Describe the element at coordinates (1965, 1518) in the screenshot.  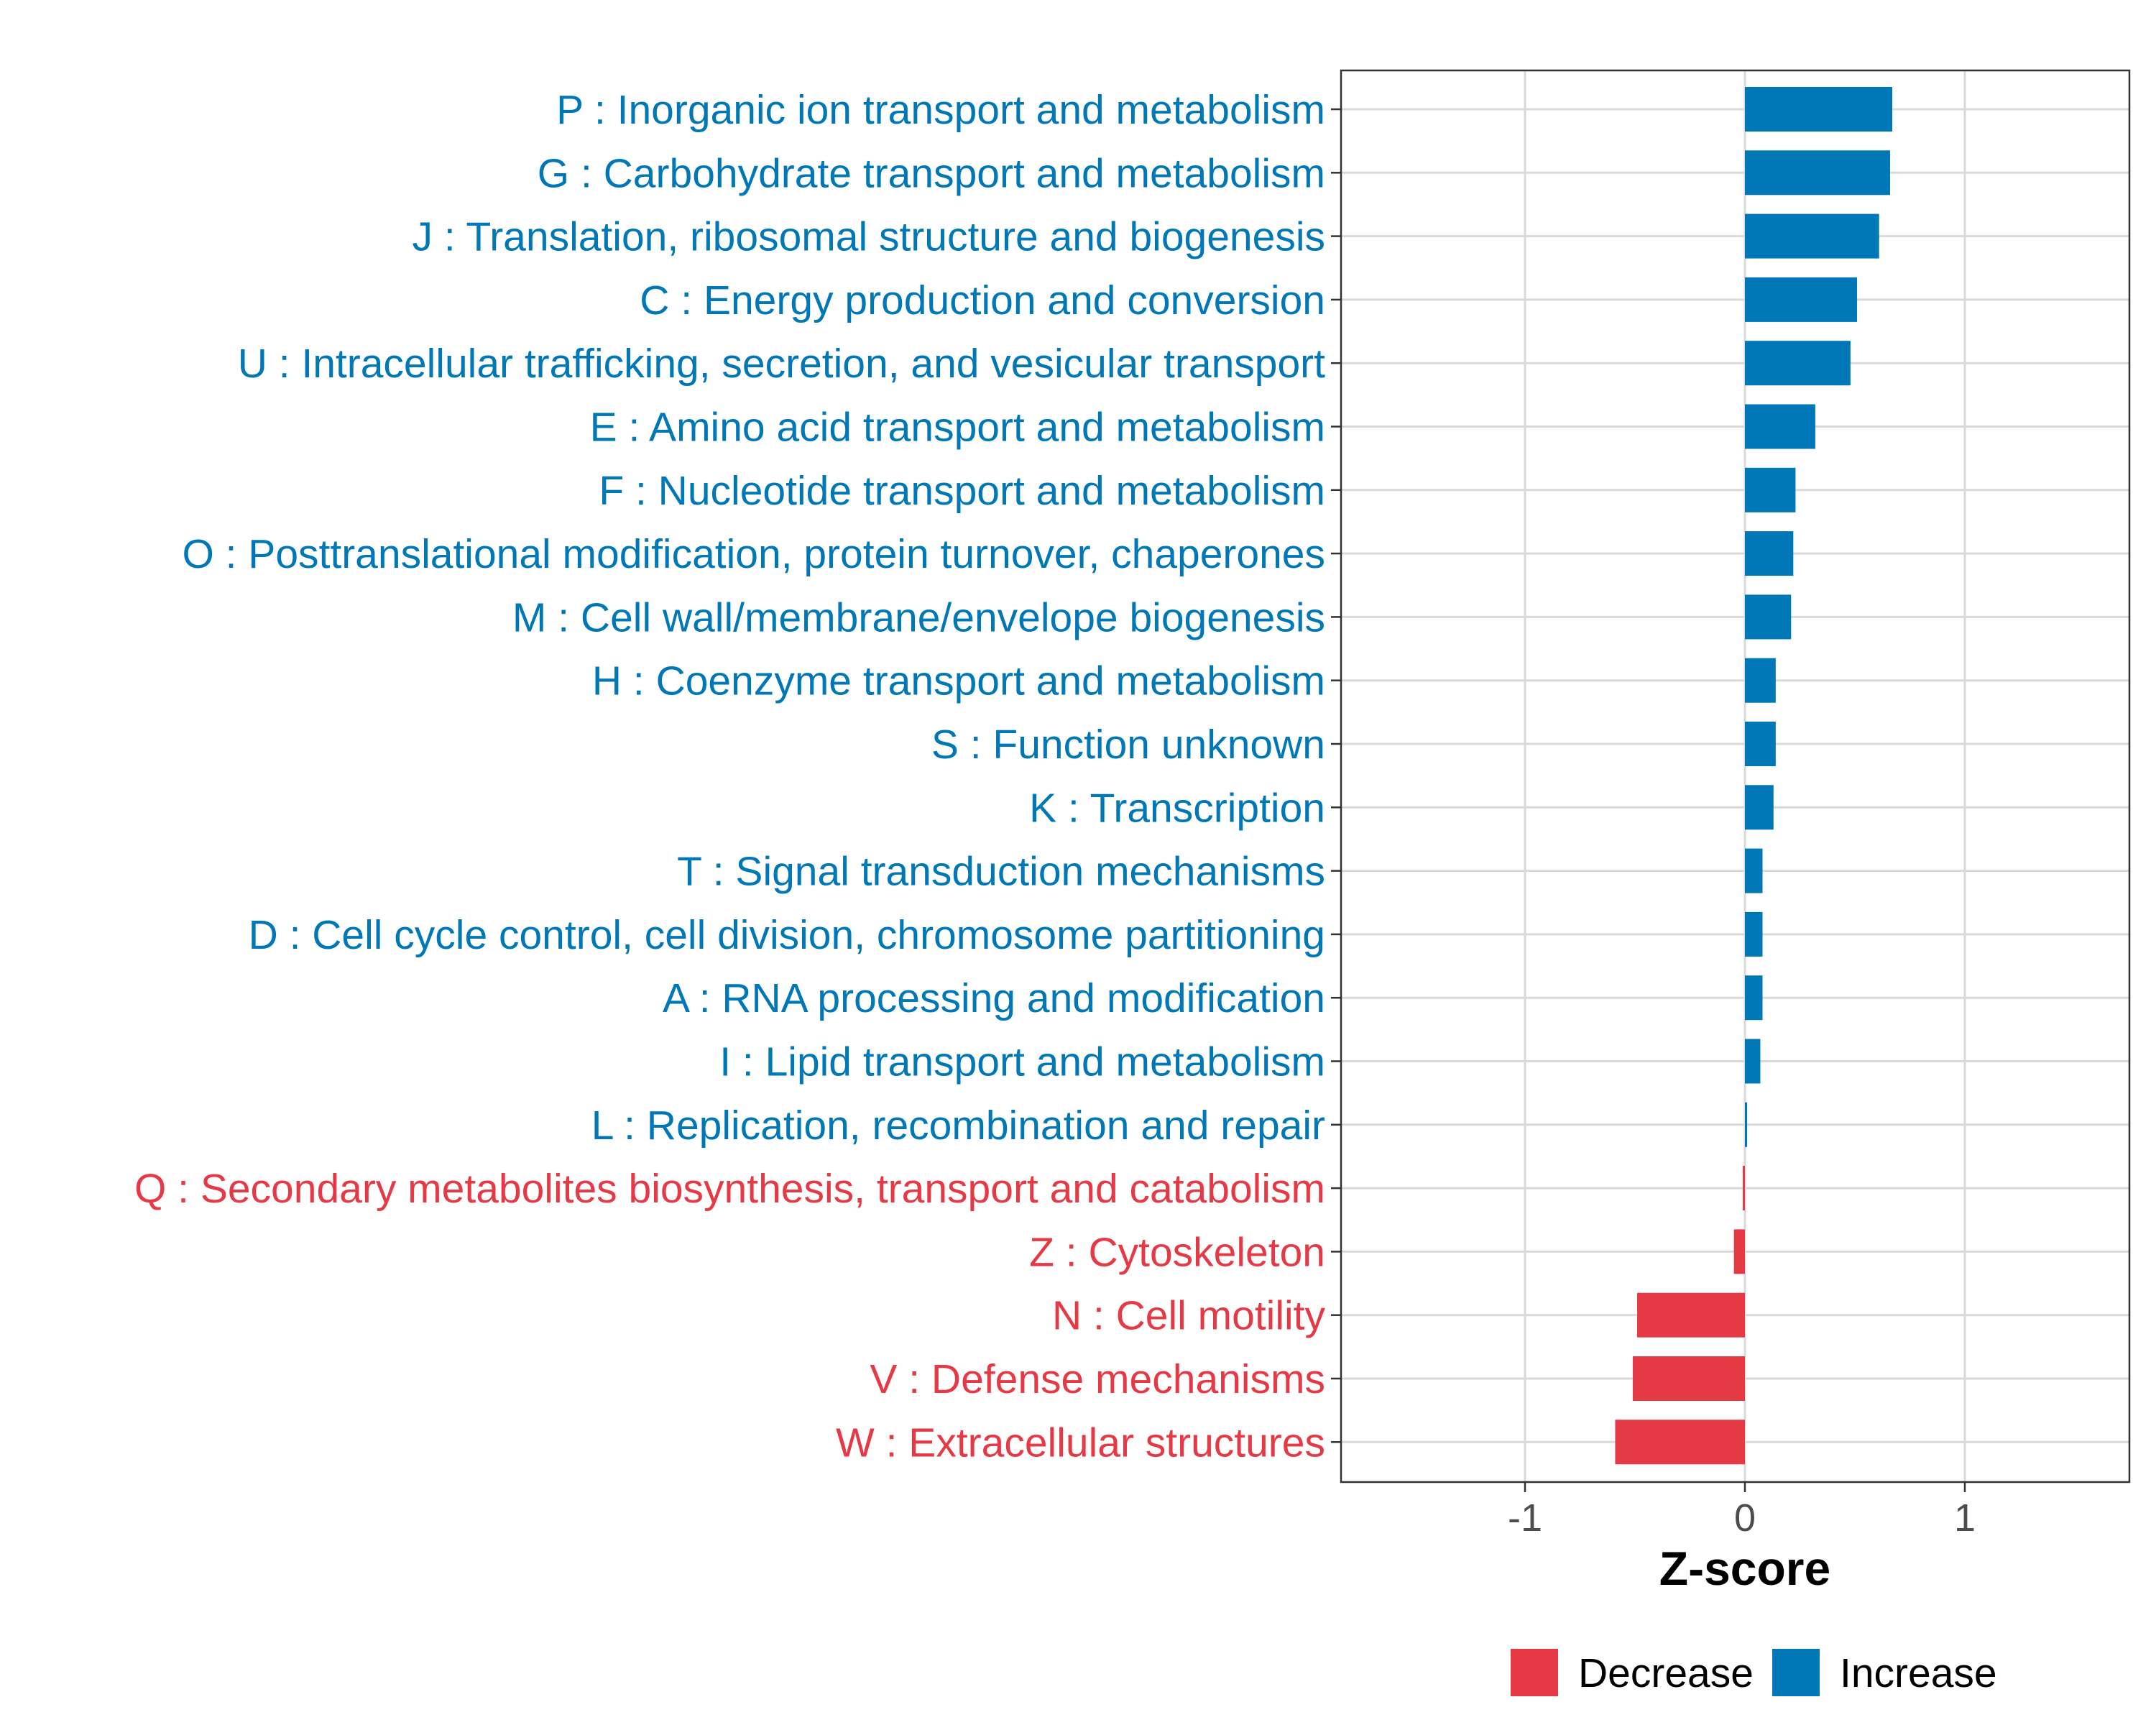
I see `x-tick-label-2: 1` at that location.